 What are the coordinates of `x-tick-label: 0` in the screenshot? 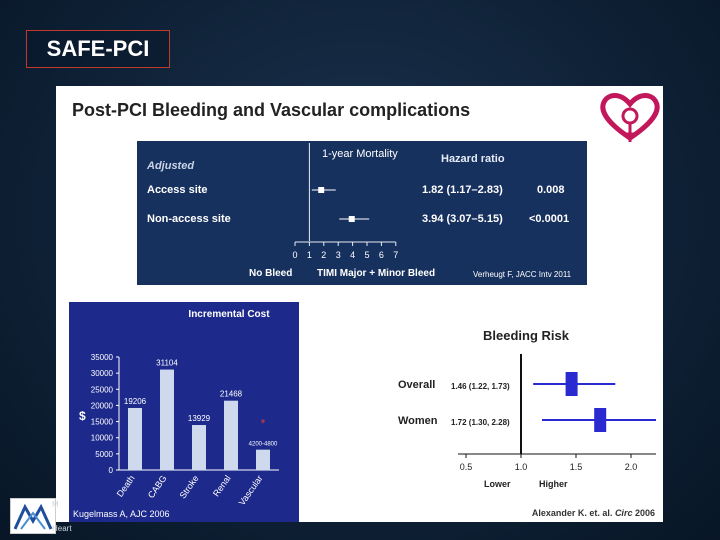 It's located at (294, 255).